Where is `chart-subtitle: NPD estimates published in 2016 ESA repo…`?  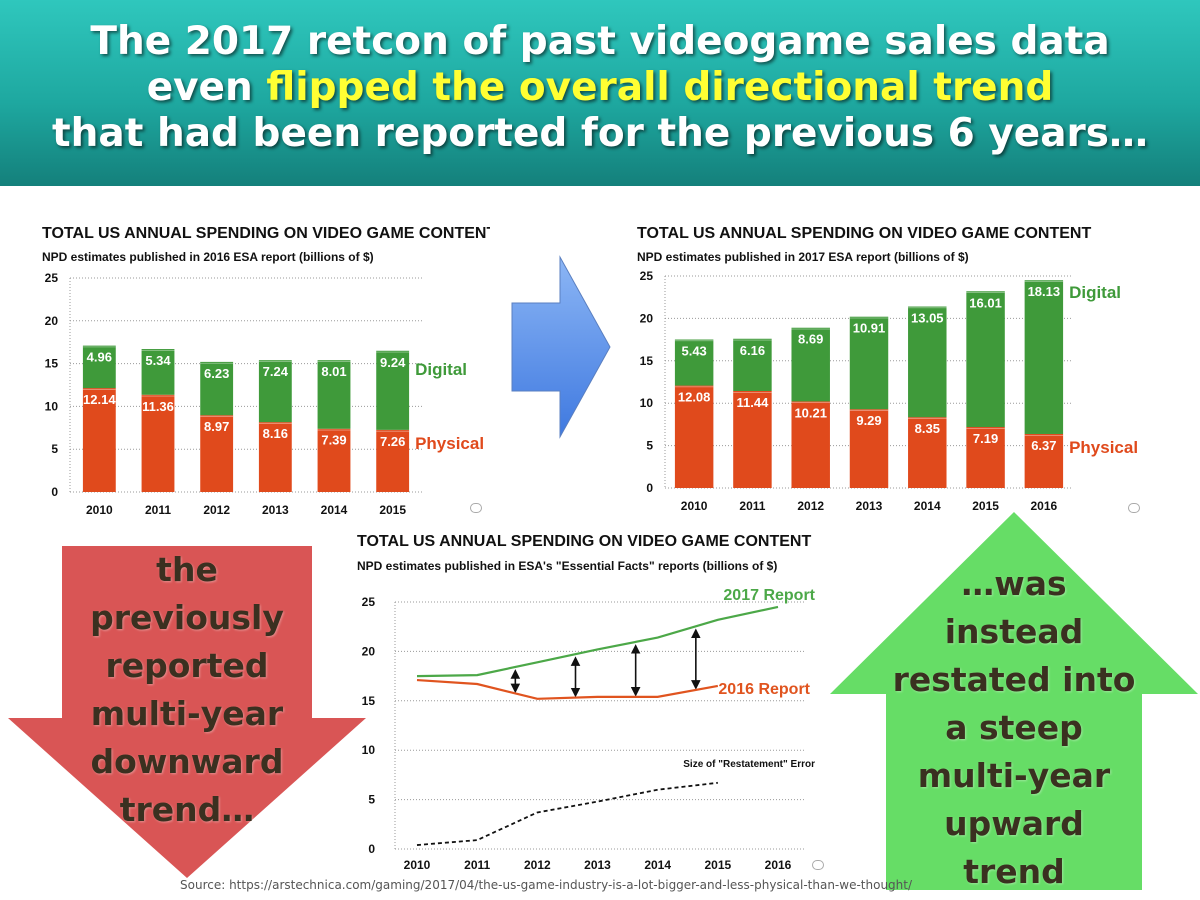 chart-subtitle: NPD estimates published in 2016 ESA repo… is located at coordinates (208, 257).